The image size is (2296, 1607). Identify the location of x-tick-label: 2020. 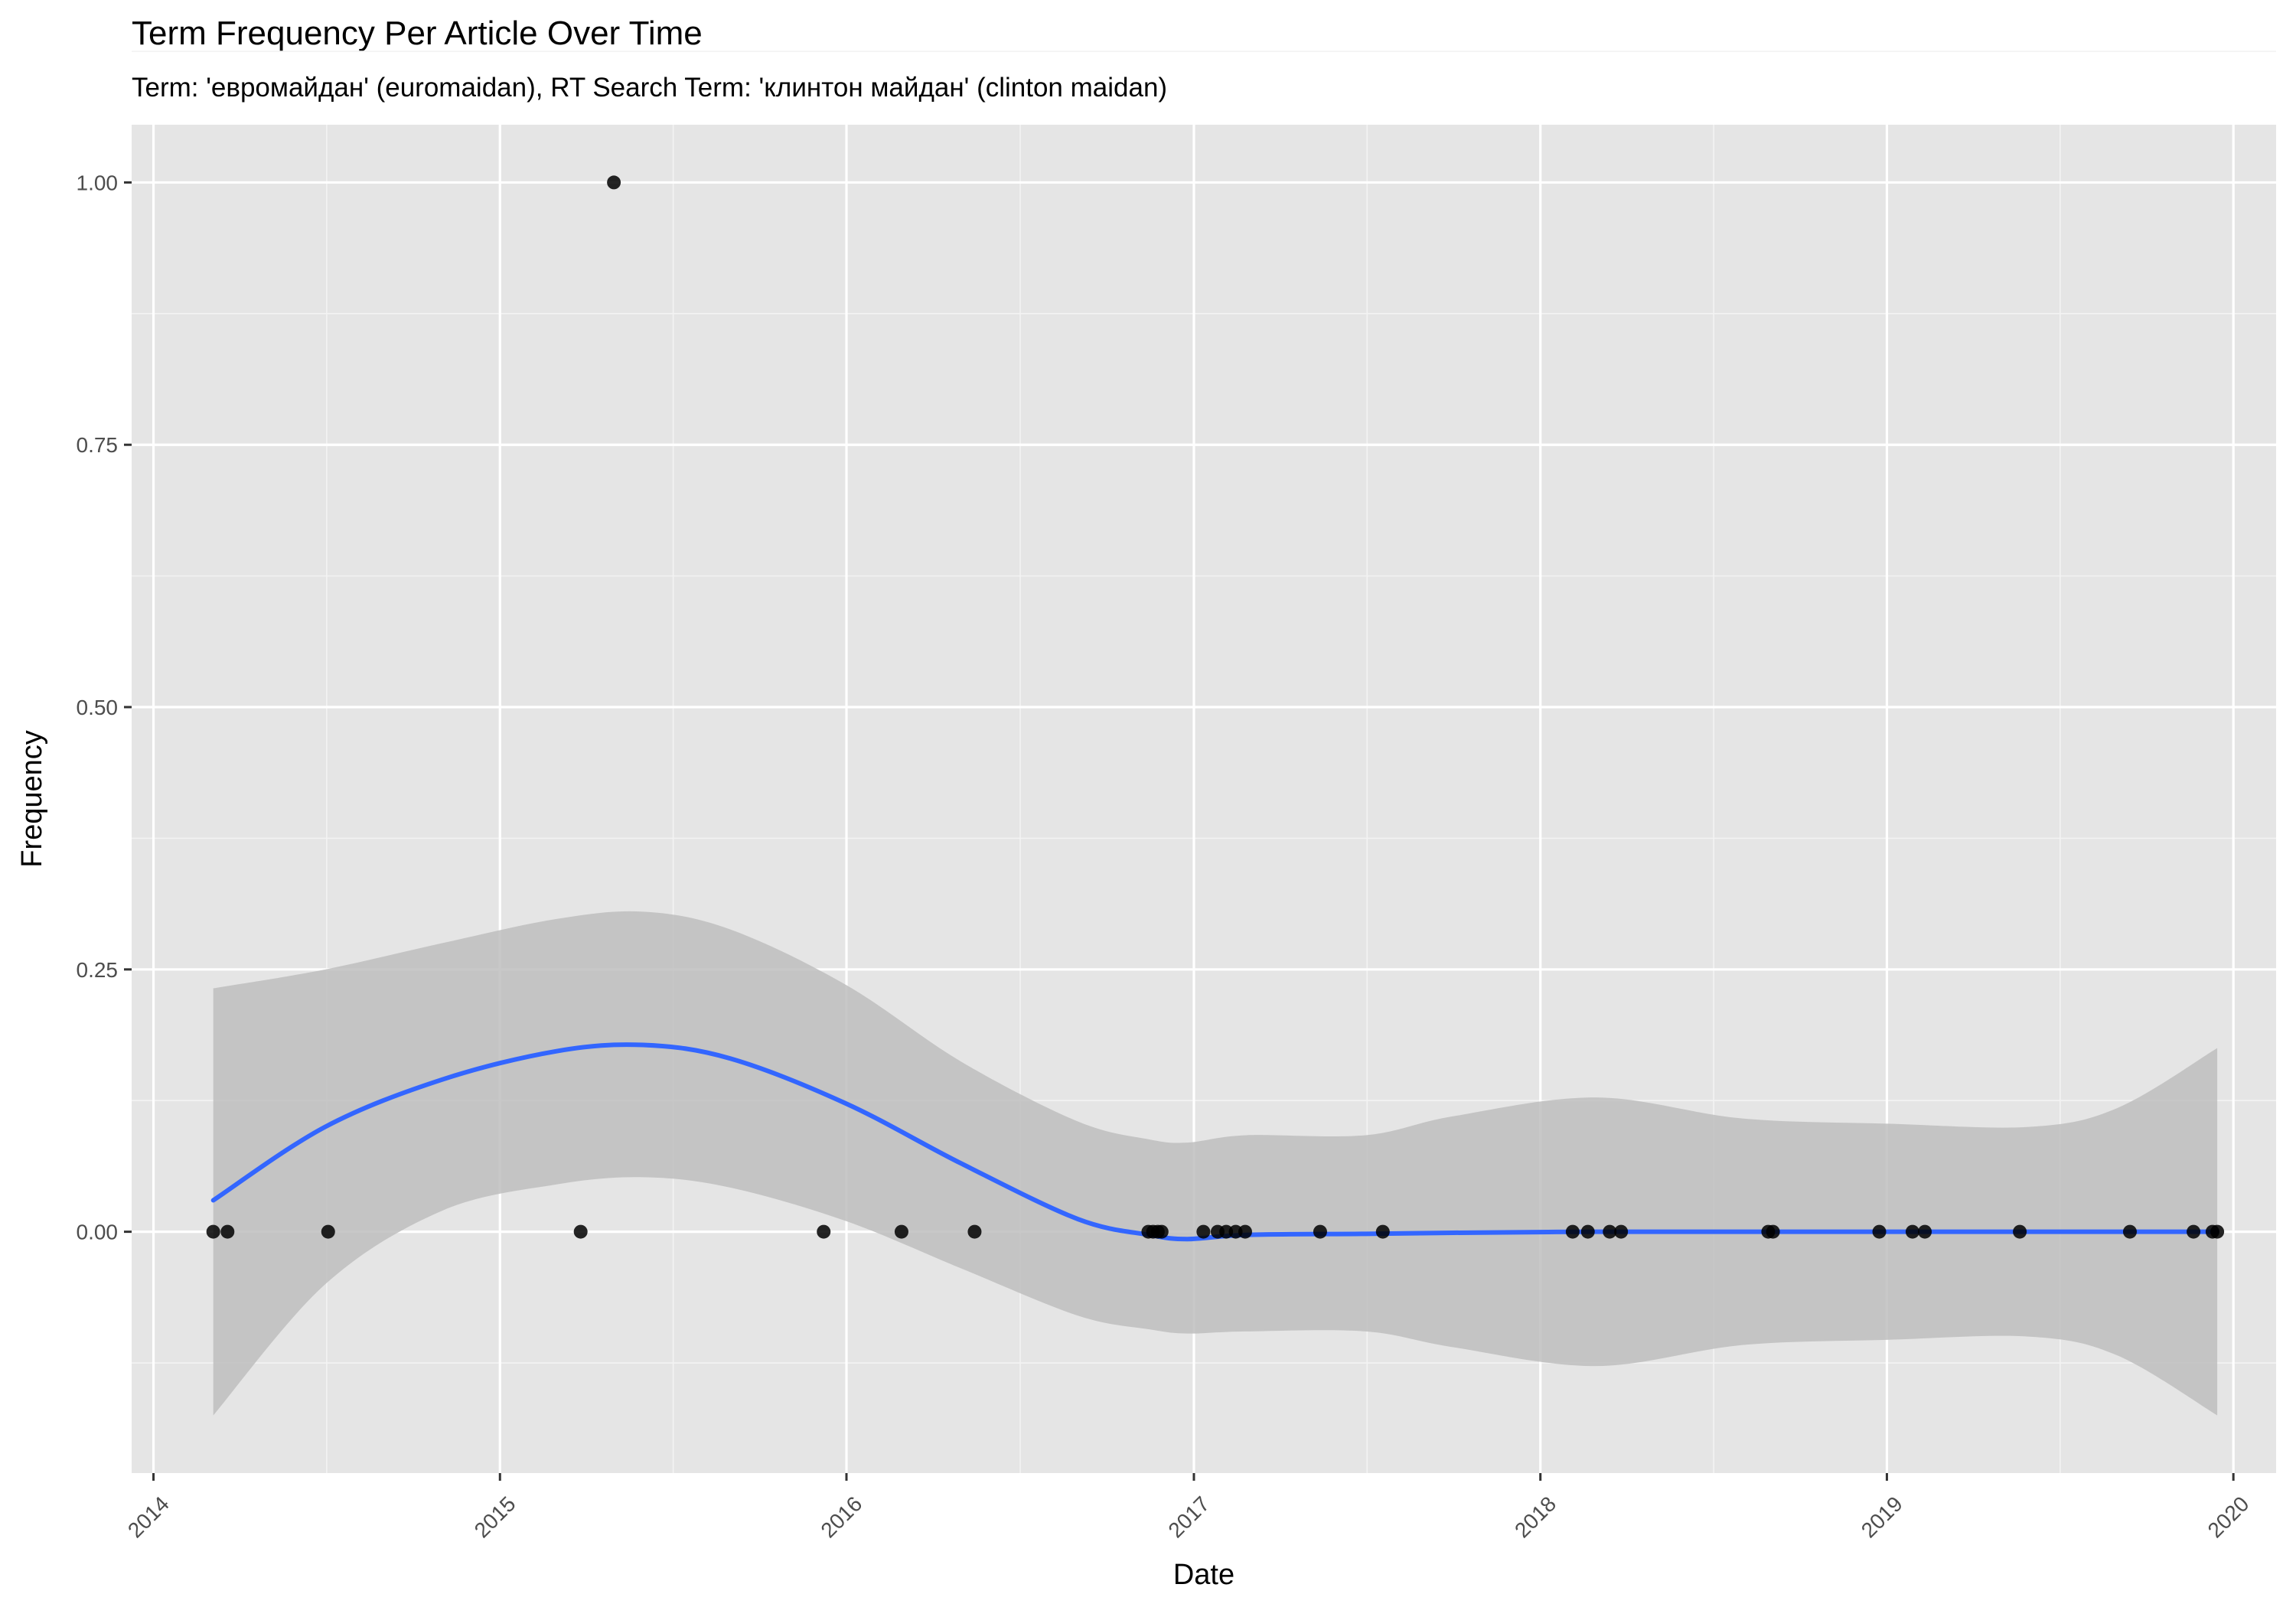
(2228, 1516).